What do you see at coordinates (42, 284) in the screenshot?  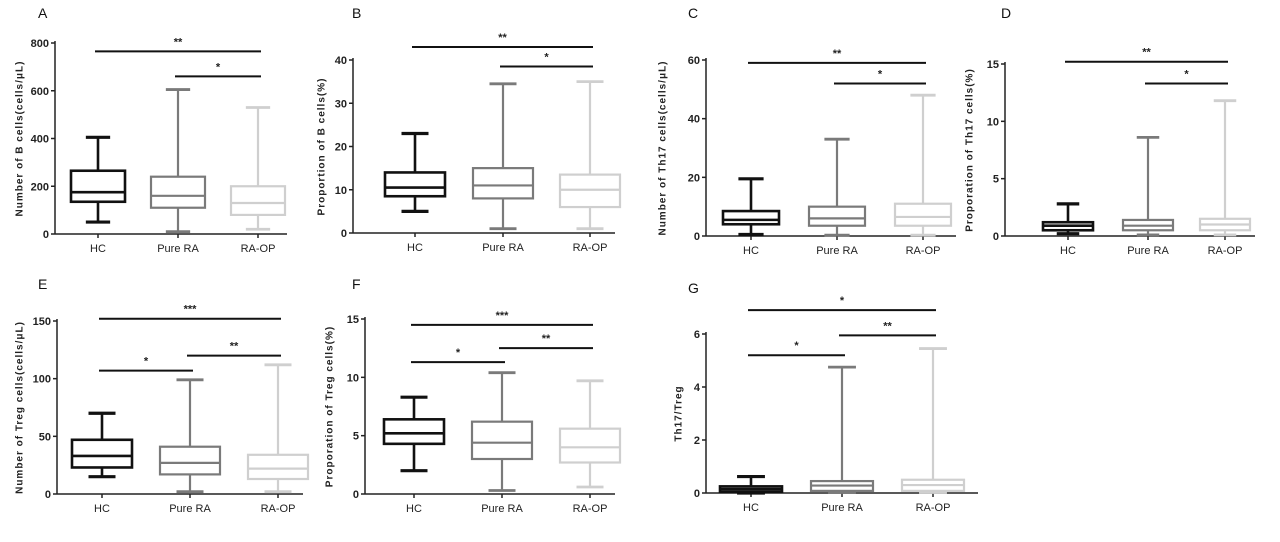 I see `panel-letter: E` at bounding box center [42, 284].